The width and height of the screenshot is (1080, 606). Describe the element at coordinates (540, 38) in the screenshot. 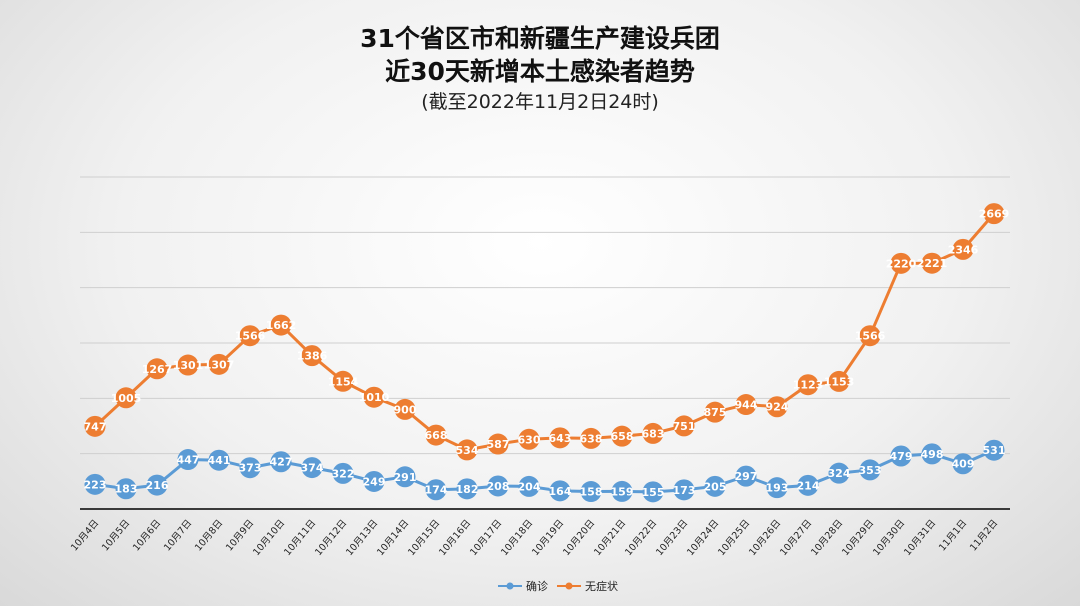

I see `chart-title-line1: 31个省区市和新疆生产建设兵团` at that location.